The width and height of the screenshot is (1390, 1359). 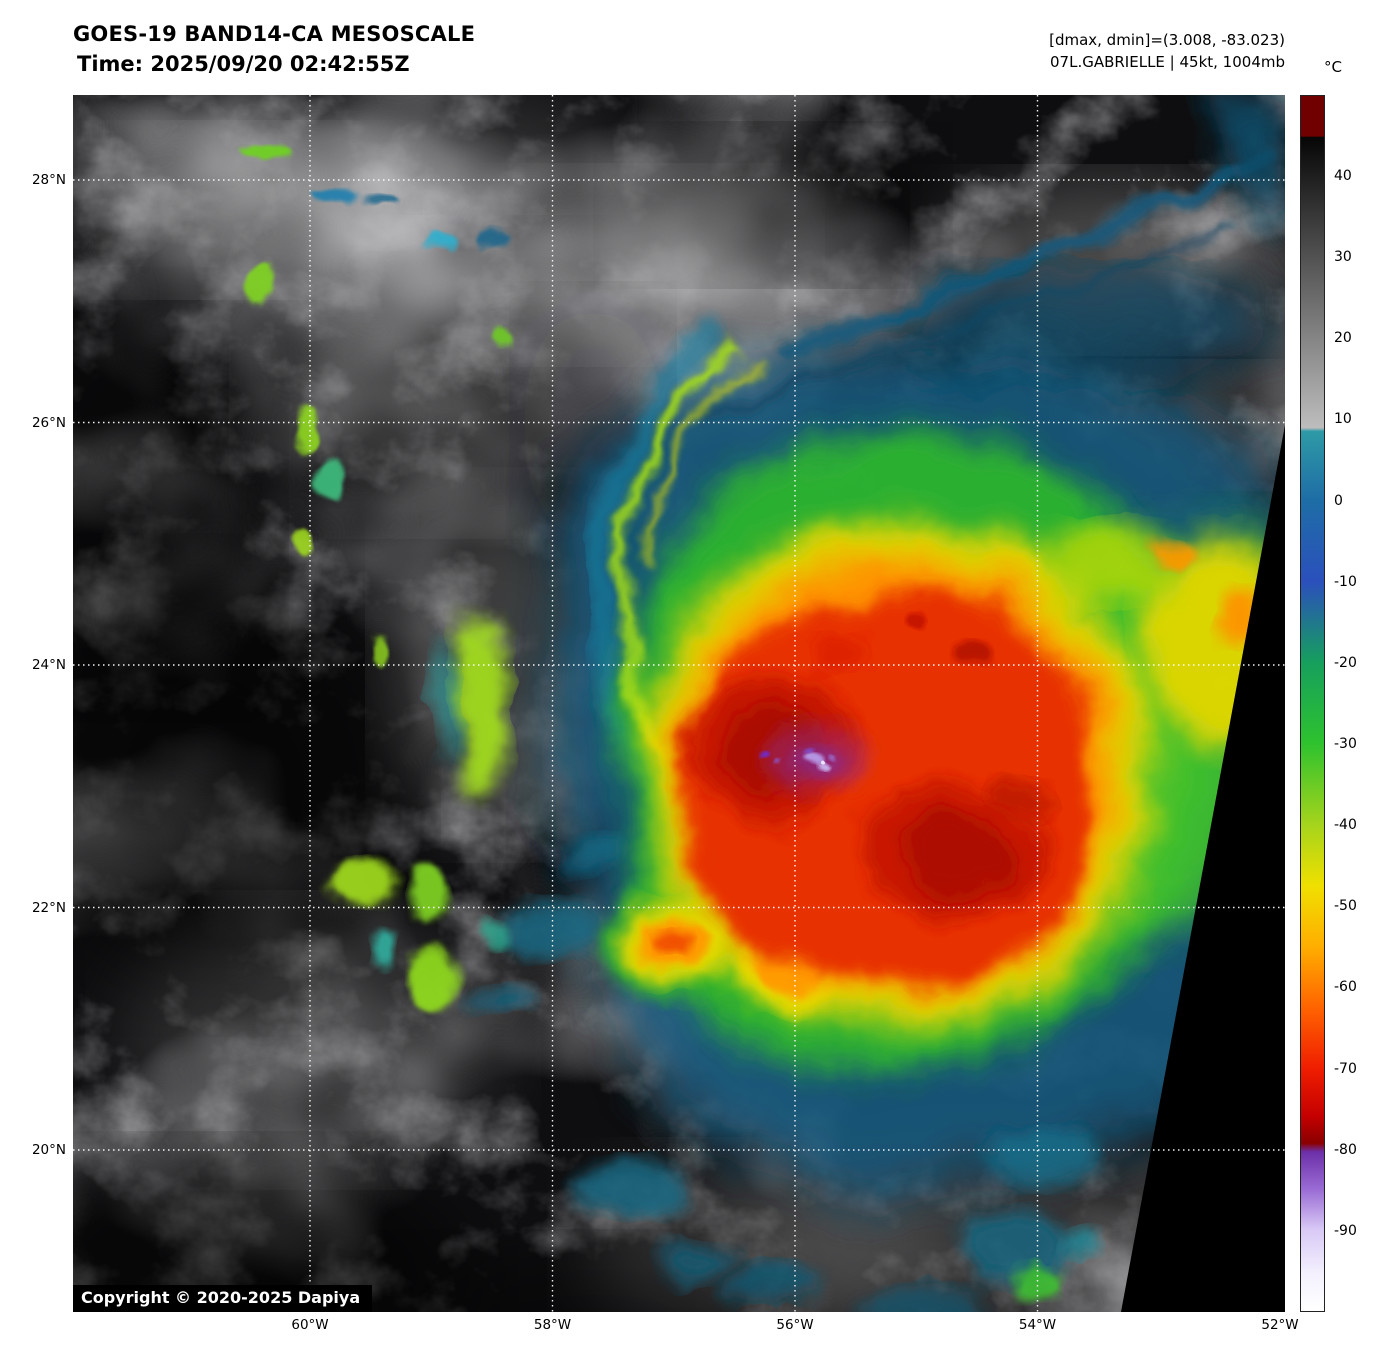 I want to click on data-range: [dmax, dmin]=(3.008, -83.023), so click(x=1167, y=40).